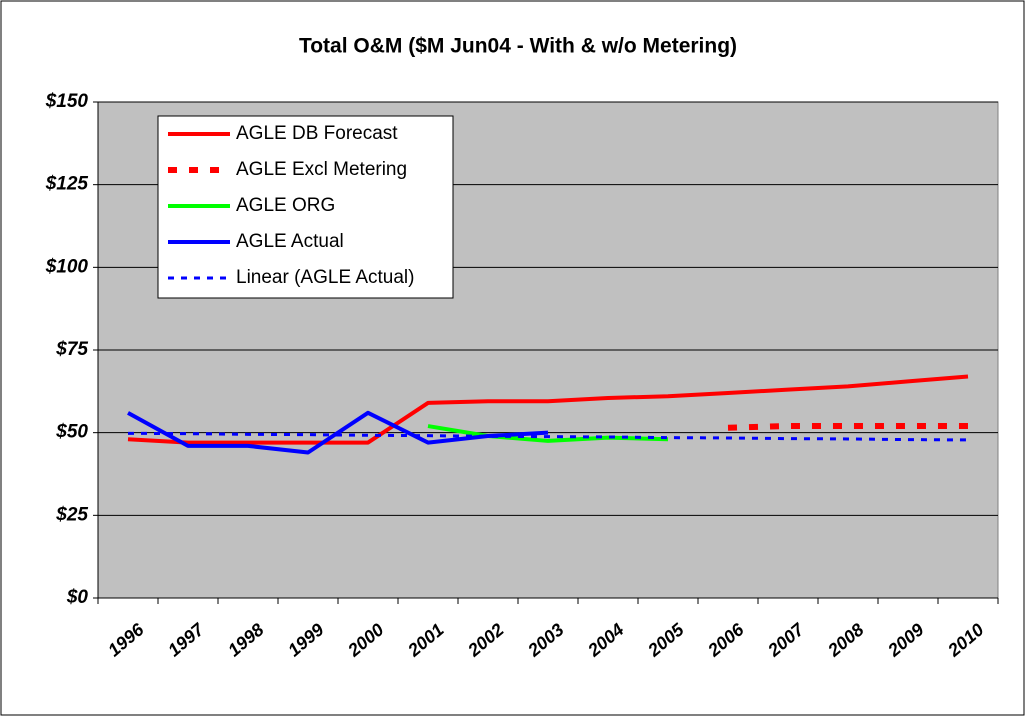  I want to click on legend-label: AGLE ORG, so click(285, 205).